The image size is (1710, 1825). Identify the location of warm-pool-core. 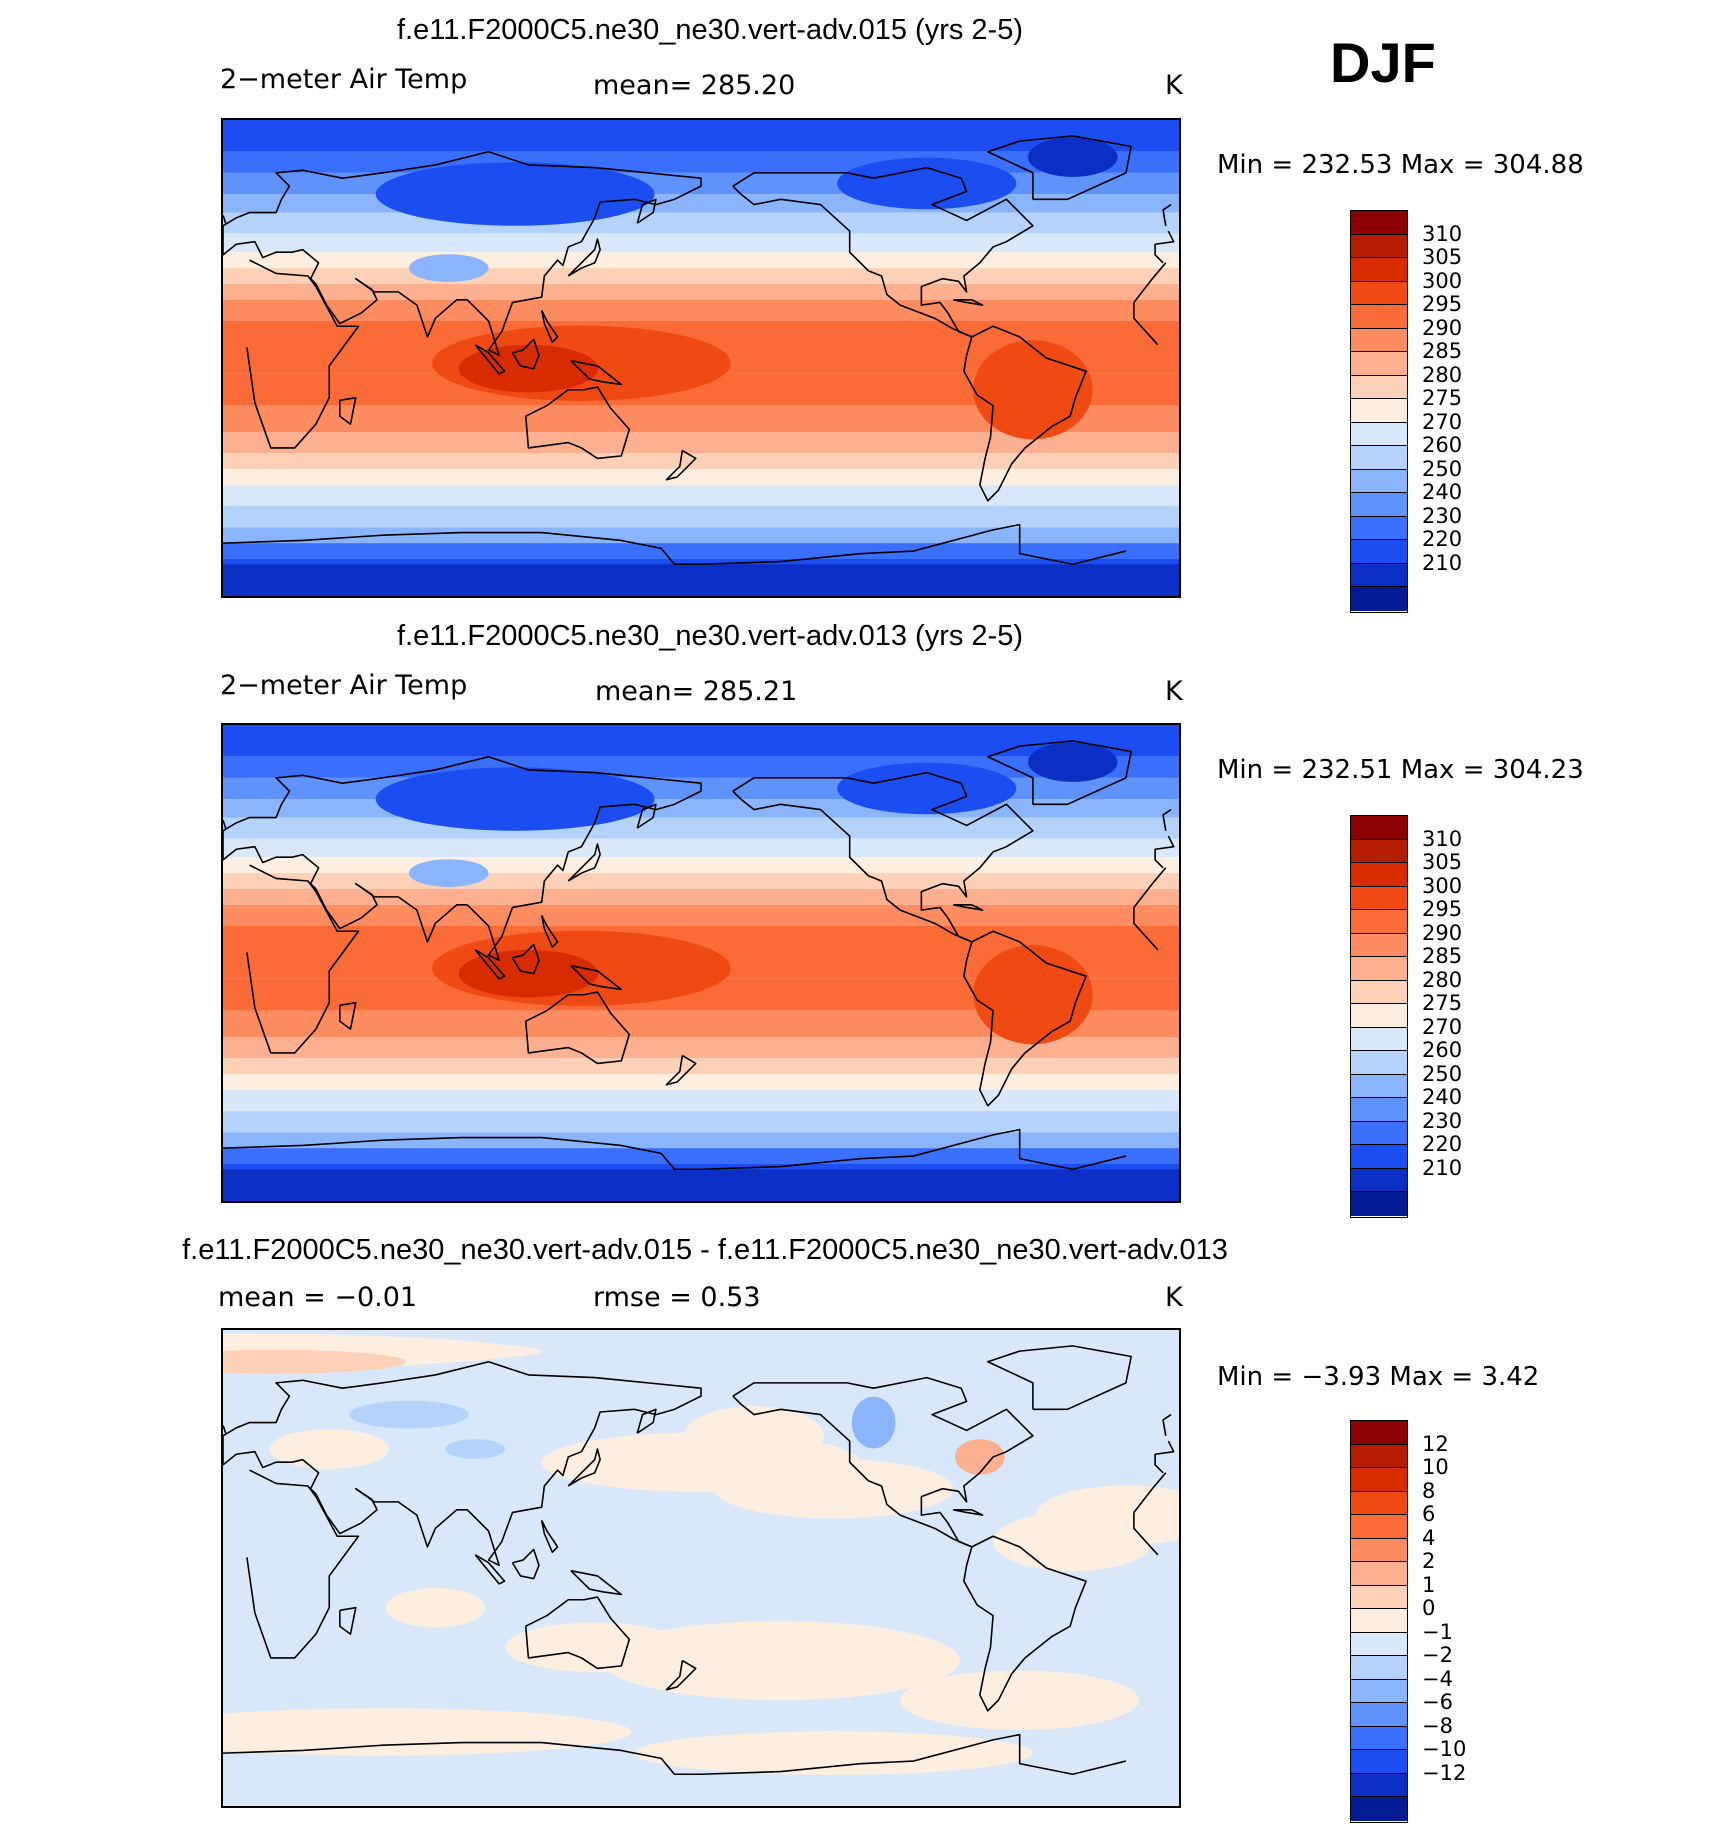
(528, 368).